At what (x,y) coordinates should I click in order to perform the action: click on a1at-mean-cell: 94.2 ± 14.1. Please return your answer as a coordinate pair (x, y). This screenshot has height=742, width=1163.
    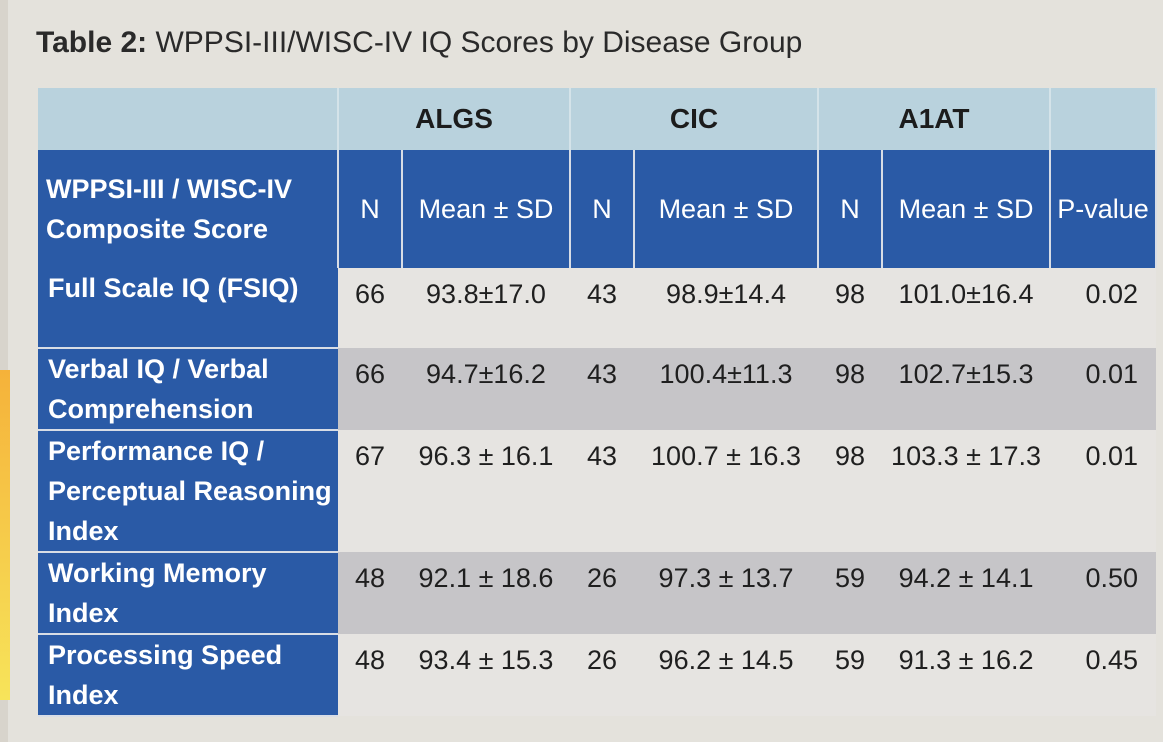
    Looking at the image, I should click on (966, 593).